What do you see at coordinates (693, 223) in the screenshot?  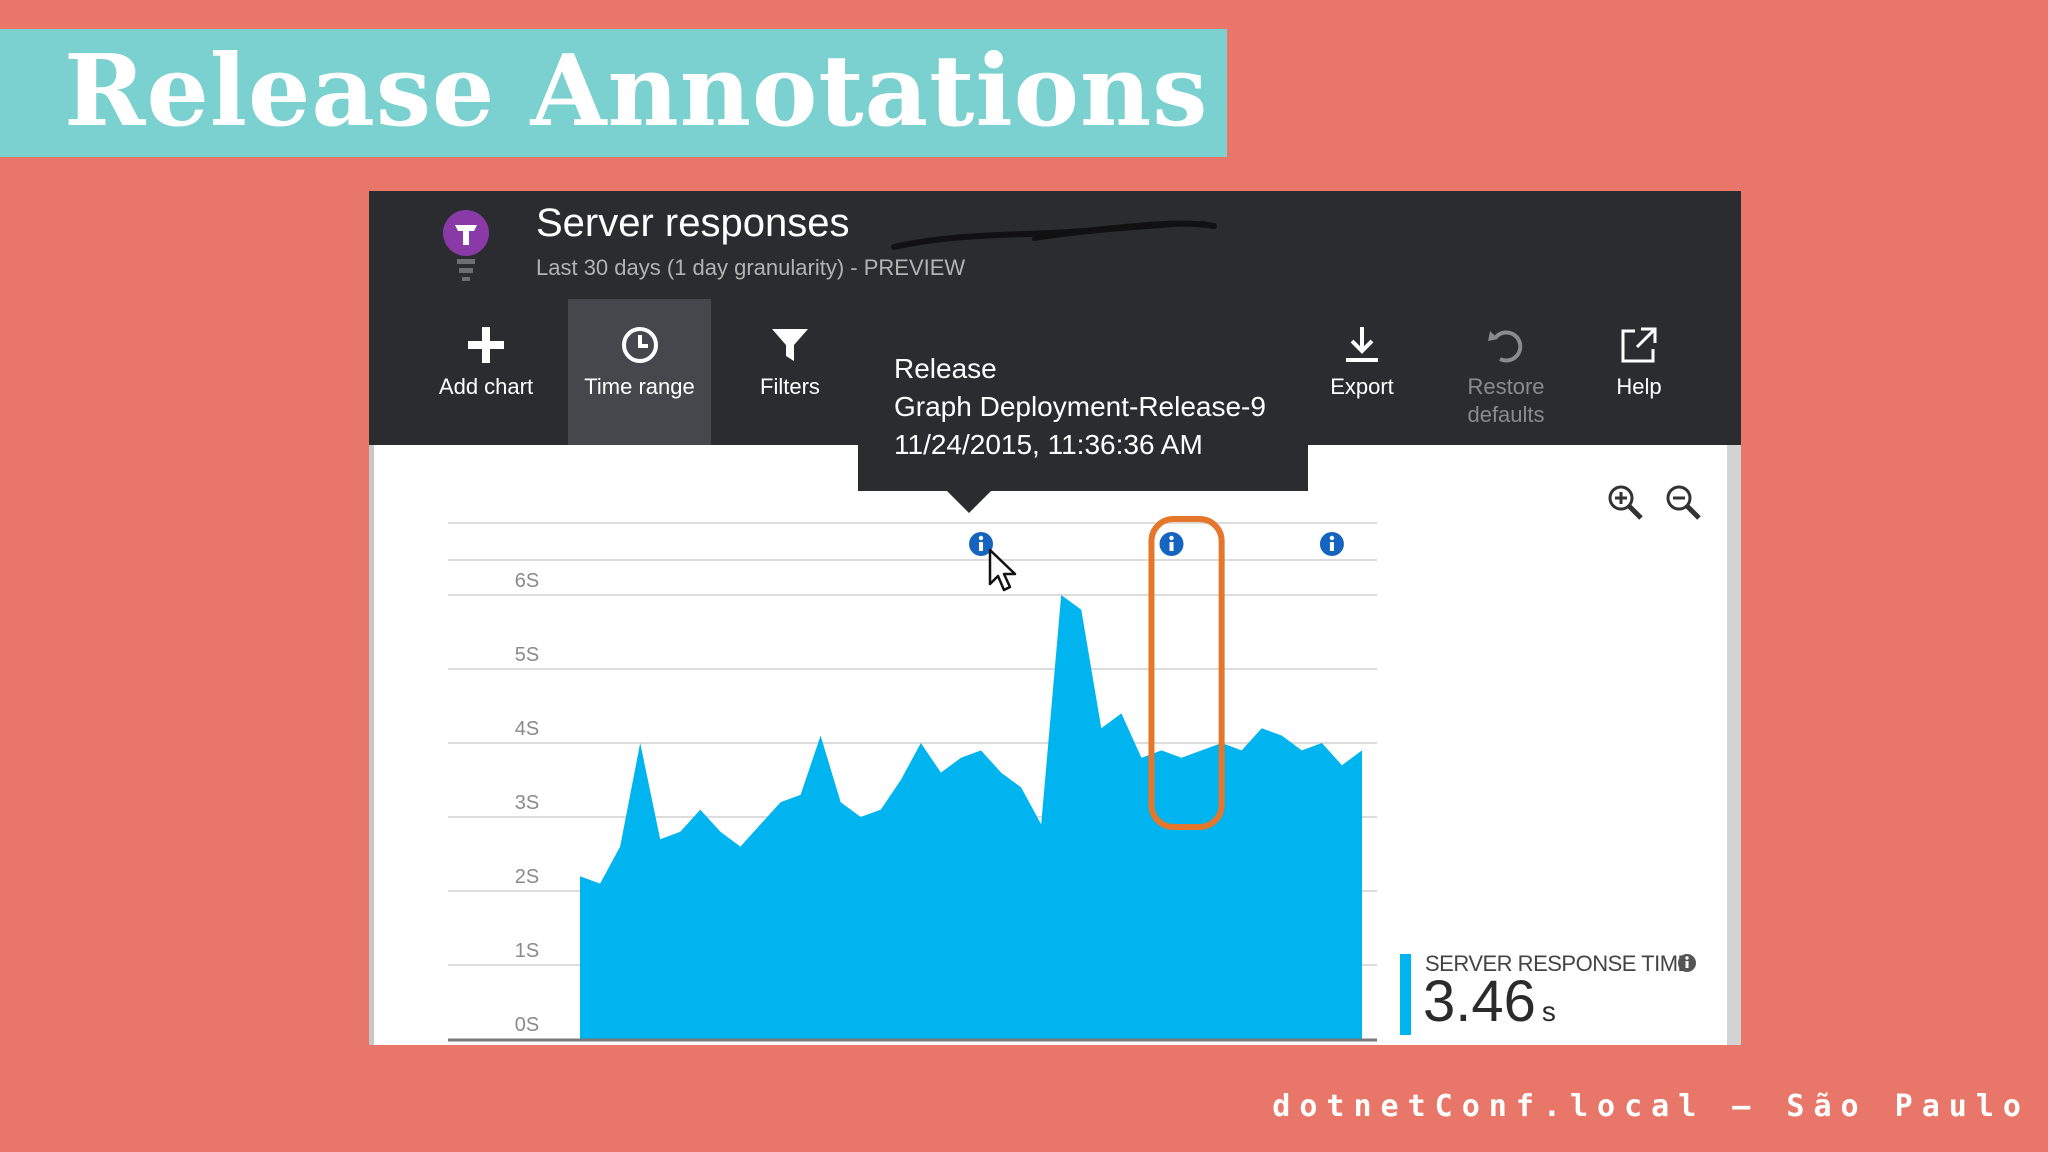 I see `blade-title: Server responses` at bounding box center [693, 223].